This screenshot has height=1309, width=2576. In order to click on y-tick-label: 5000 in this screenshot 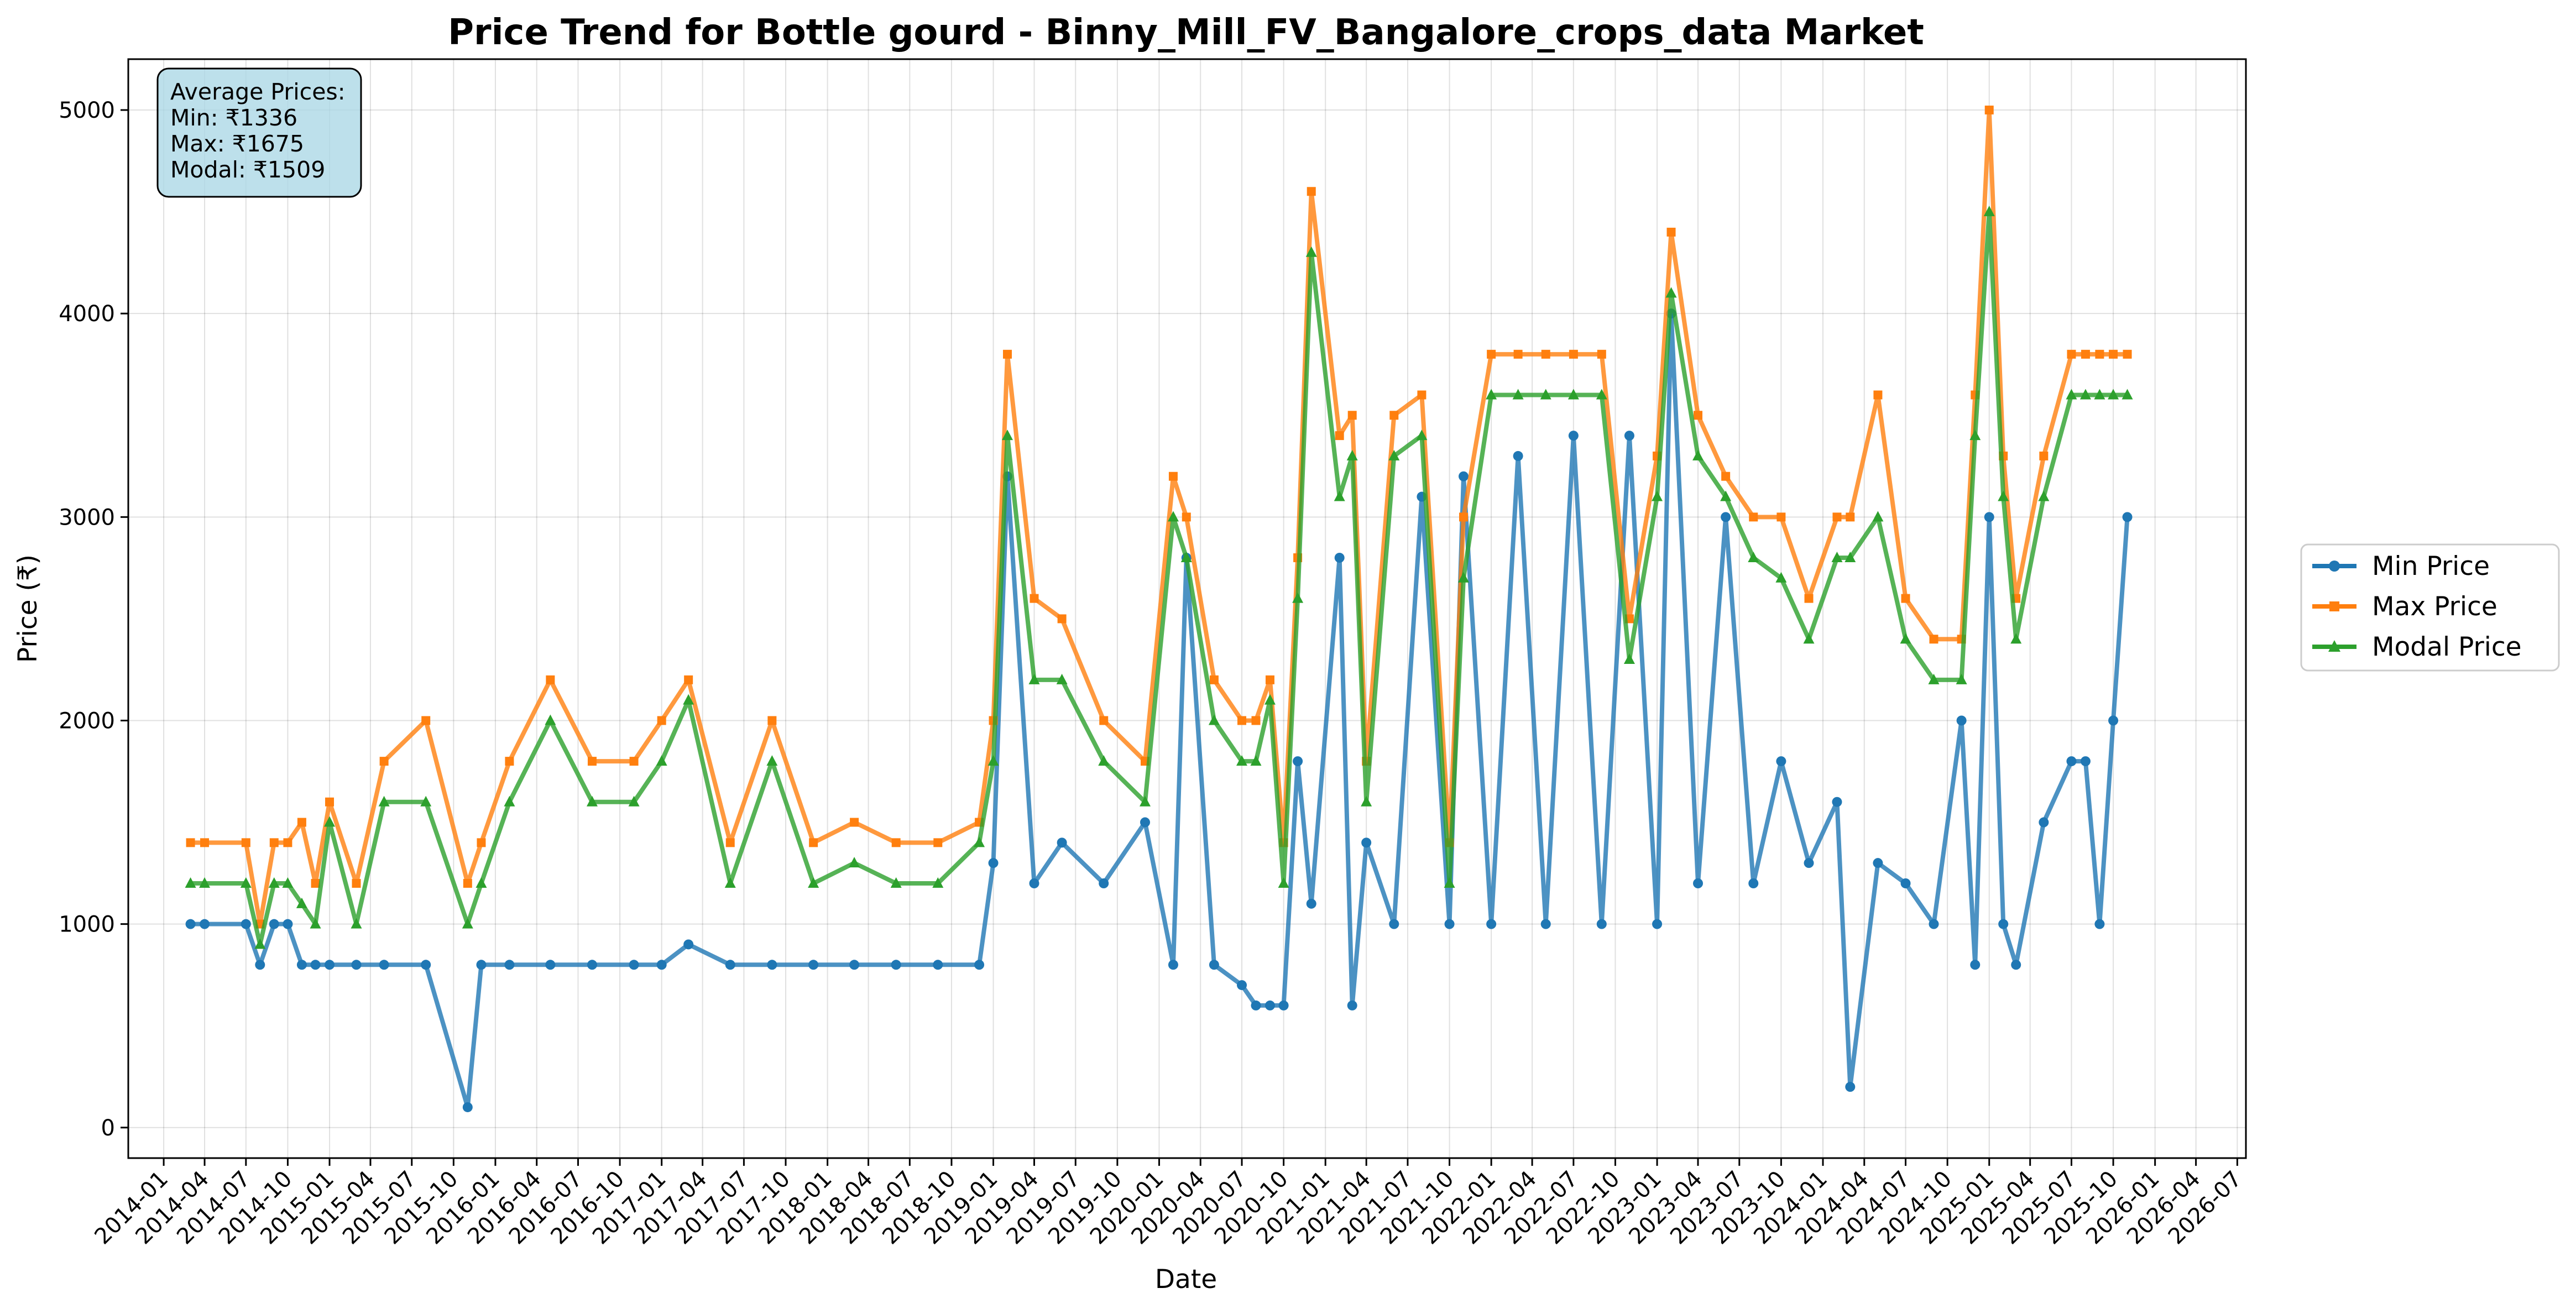, I will do `click(87, 111)`.